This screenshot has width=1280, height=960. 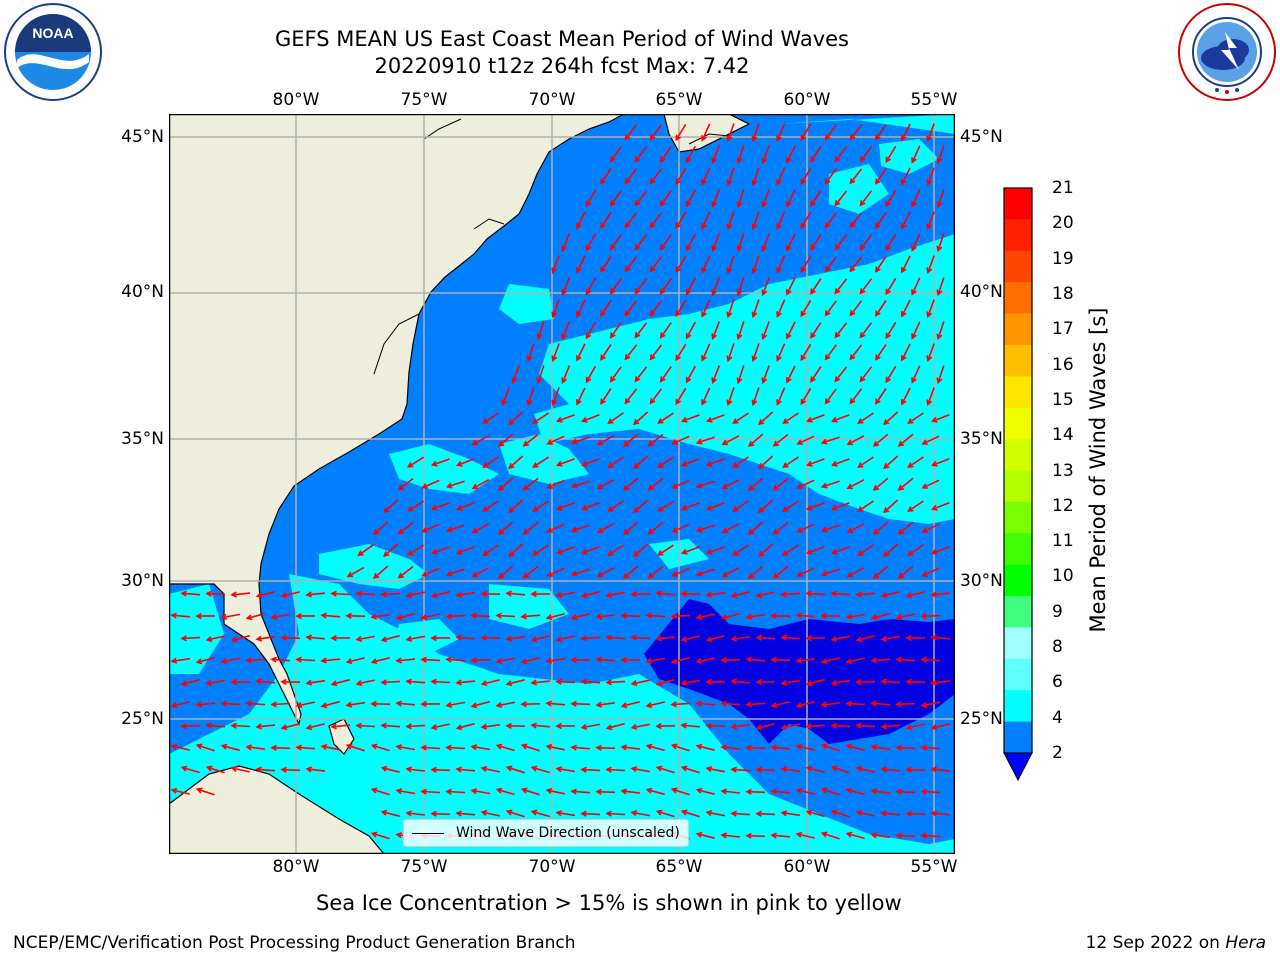 I want to click on colorbar-tick-label: 4, so click(x=1057, y=717).